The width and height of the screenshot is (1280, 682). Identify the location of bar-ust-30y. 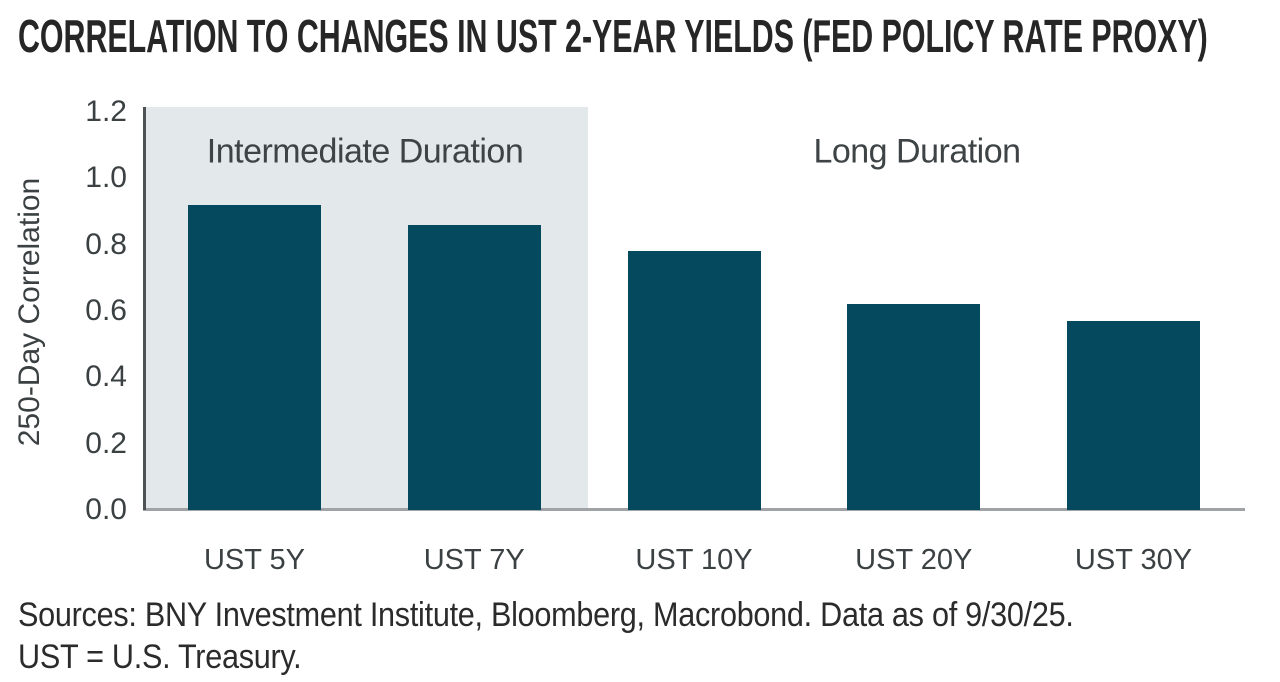
(1133, 415).